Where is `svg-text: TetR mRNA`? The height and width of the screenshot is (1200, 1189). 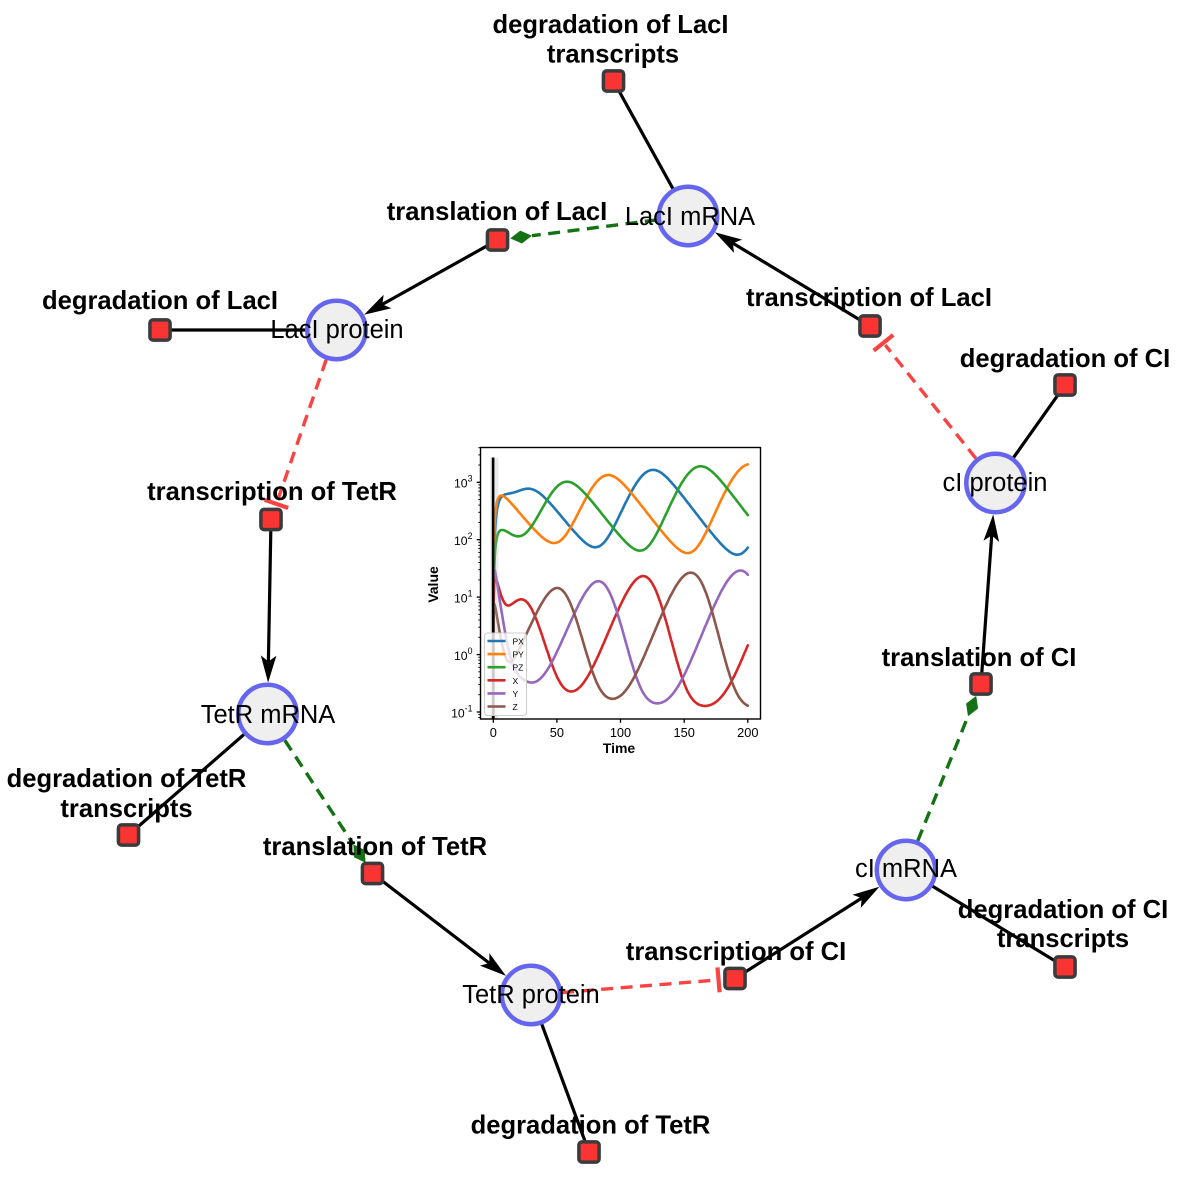
svg-text: TetR mRNA is located at coordinates (268, 715).